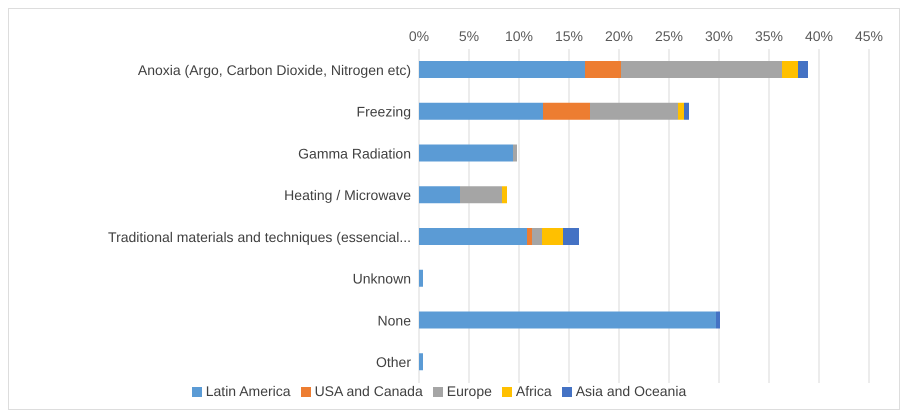 Image resolution: width=909 pixels, height=417 pixels. Describe the element at coordinates (248, 391) in the screenshot. I see `legend-label: Latin America` at that location.